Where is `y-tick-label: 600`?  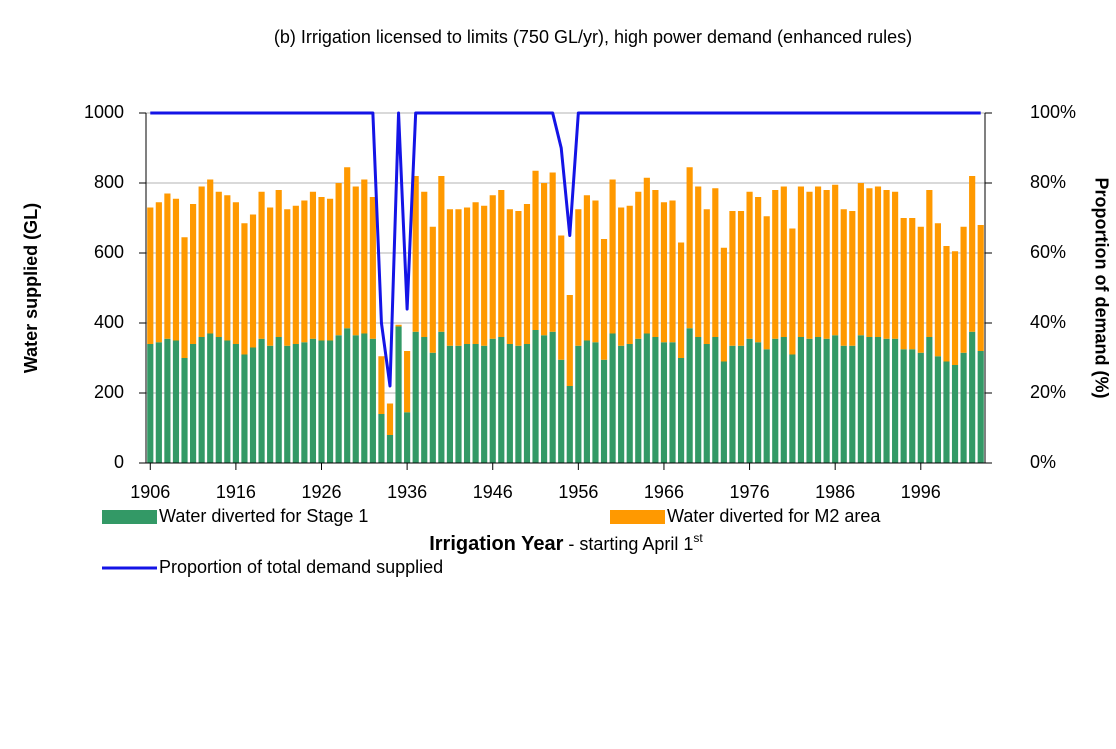
y-tick-label: 600 is located at coordinates (109, 252).